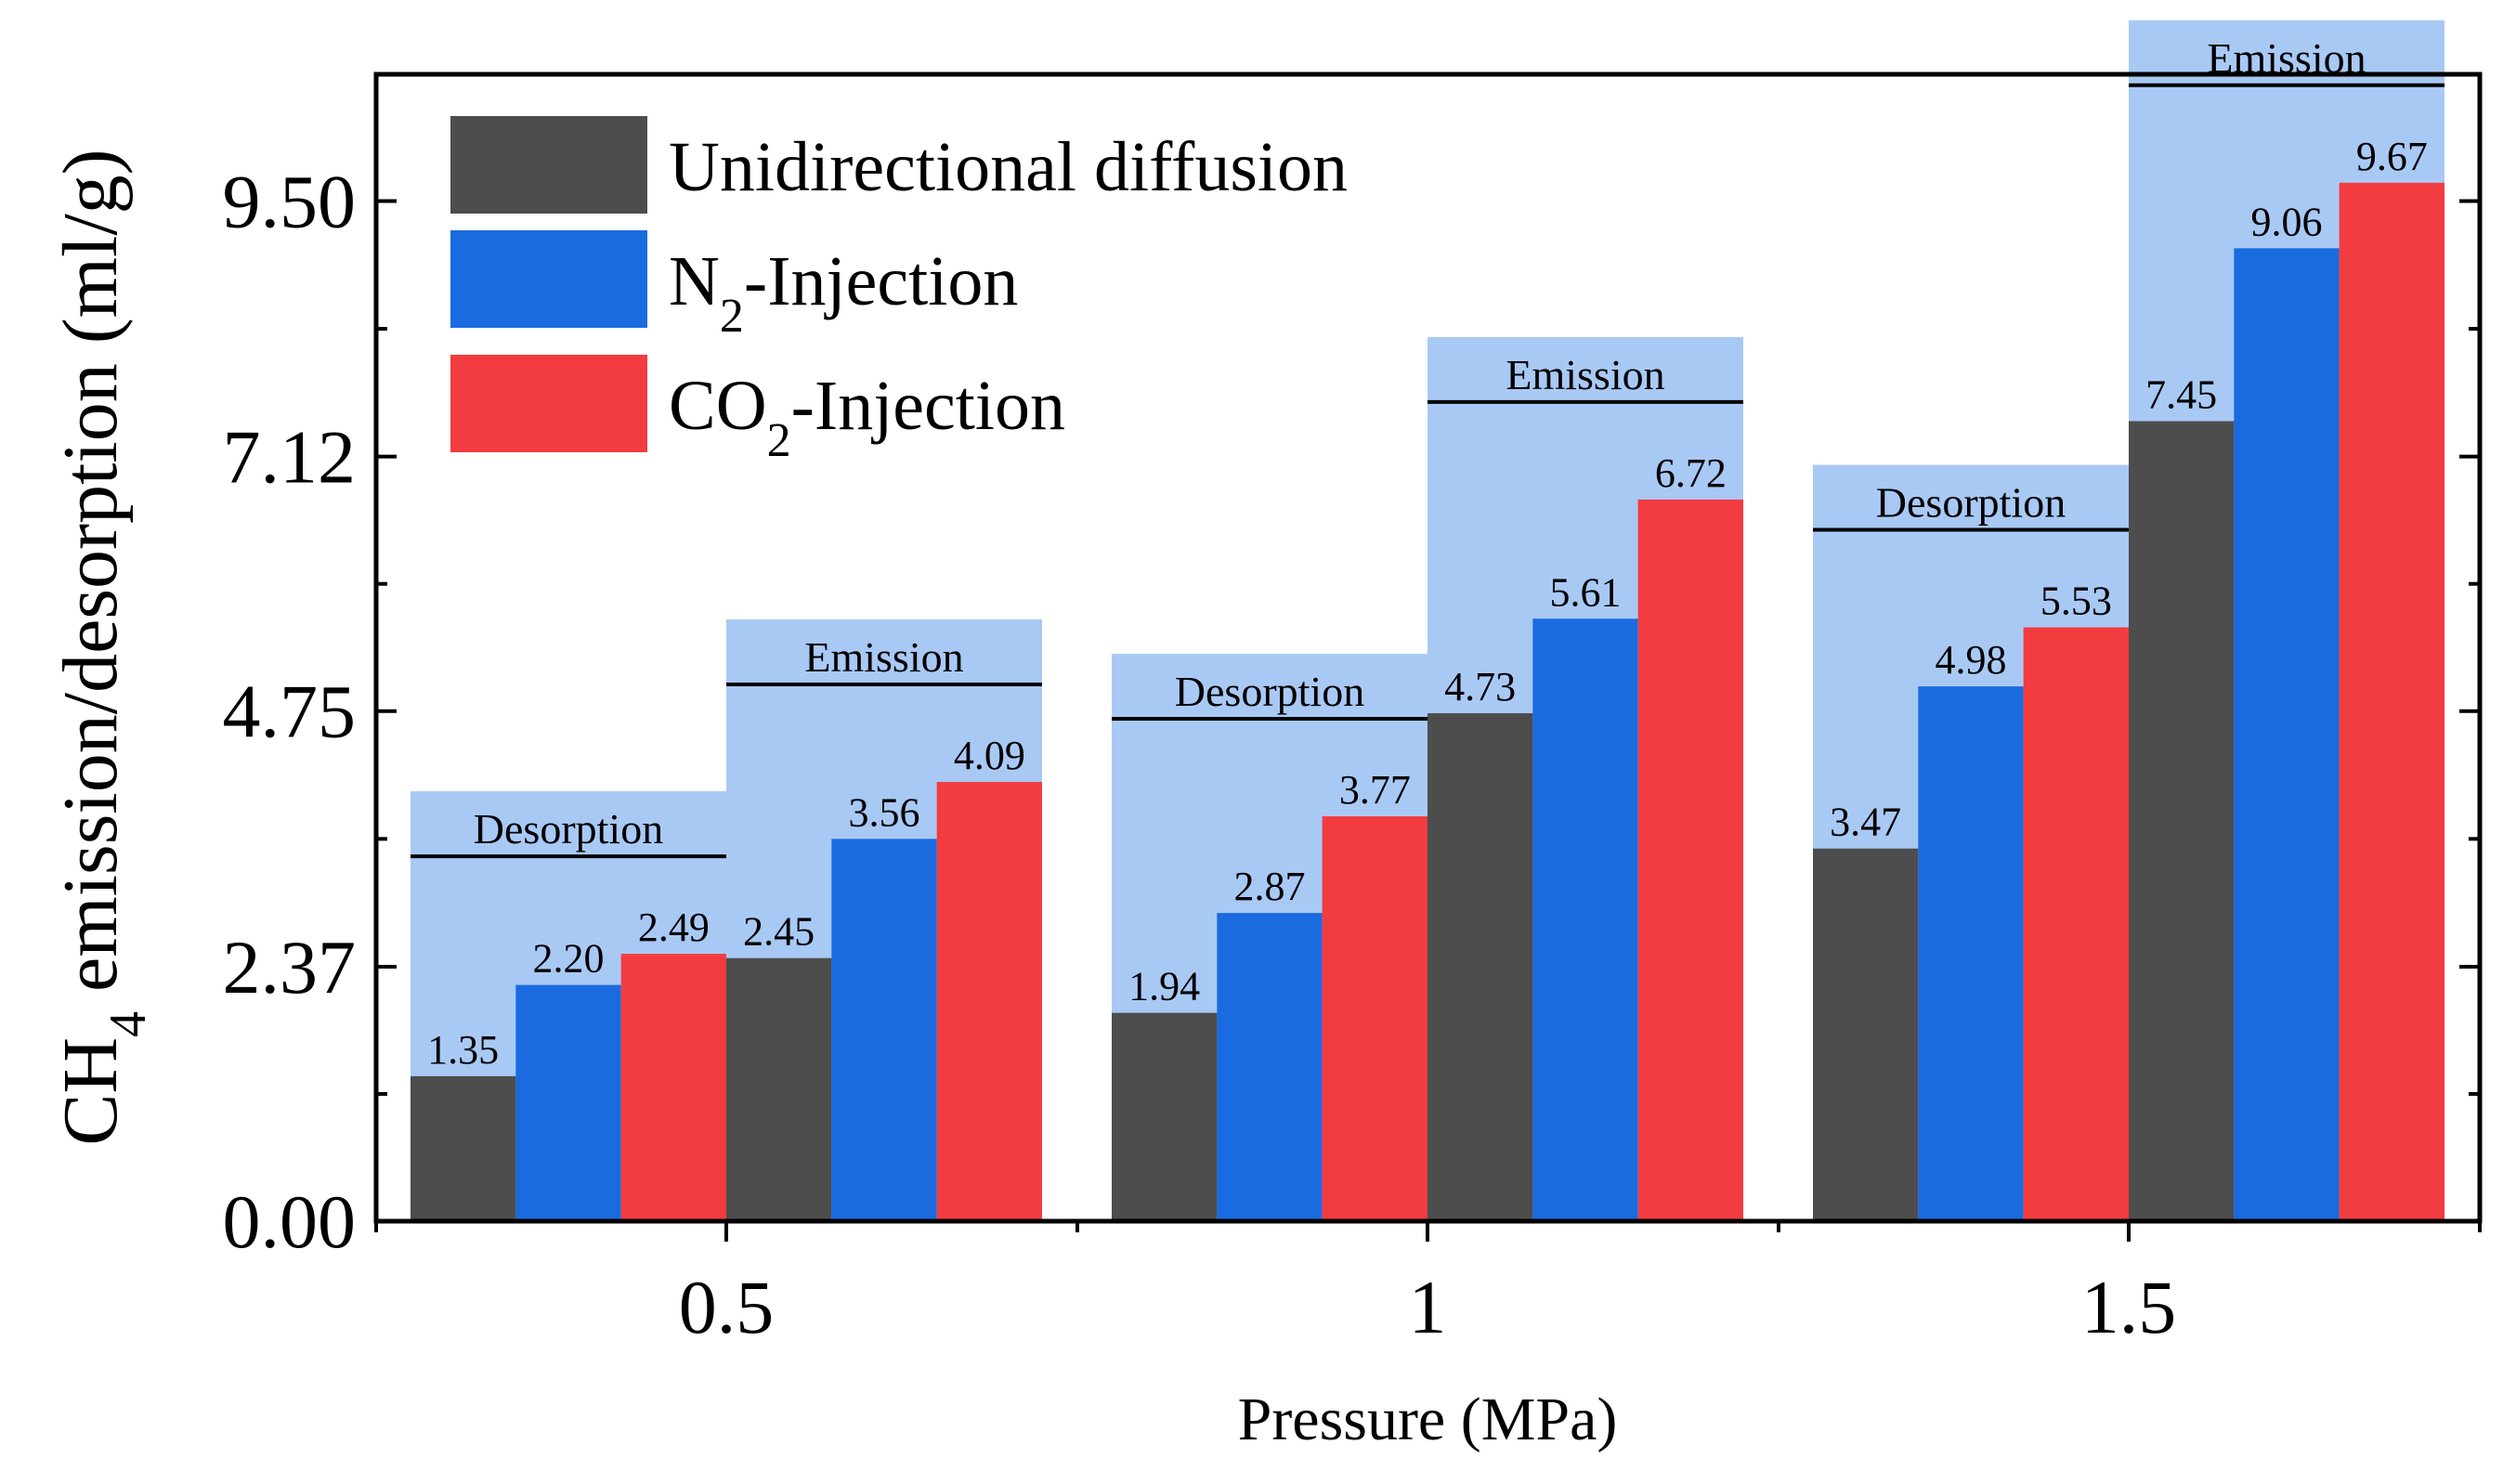 Image resolution: width=2503 pixels, height=1484 pixels. I want to click on bar-value-label: 9.06, so click(2287, 221).